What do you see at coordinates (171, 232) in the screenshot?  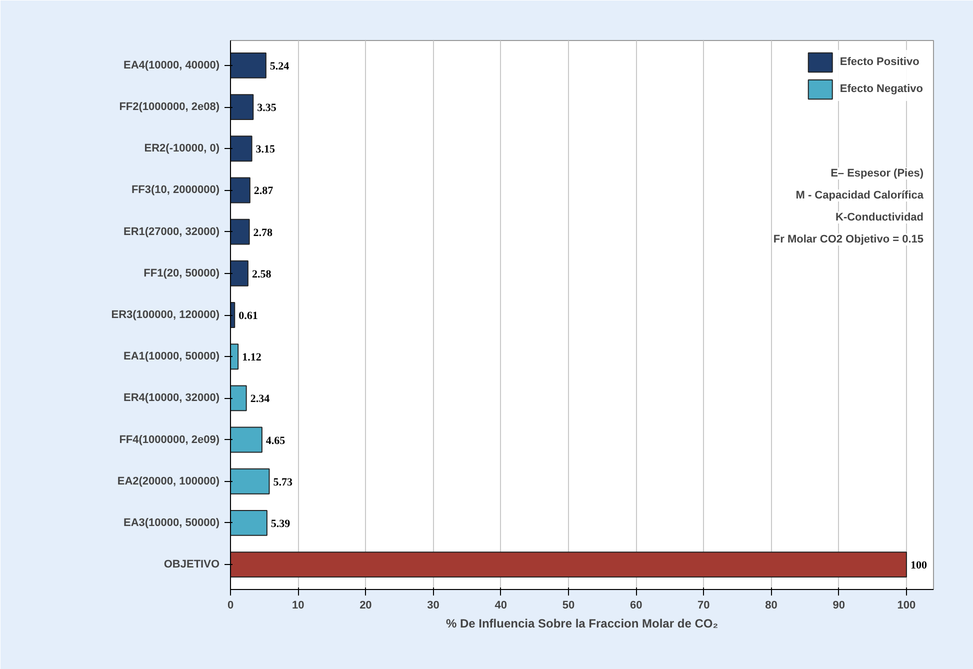 I see `y-tick-label: ER1(27000, 32000)` at bounding box center [171, 232].